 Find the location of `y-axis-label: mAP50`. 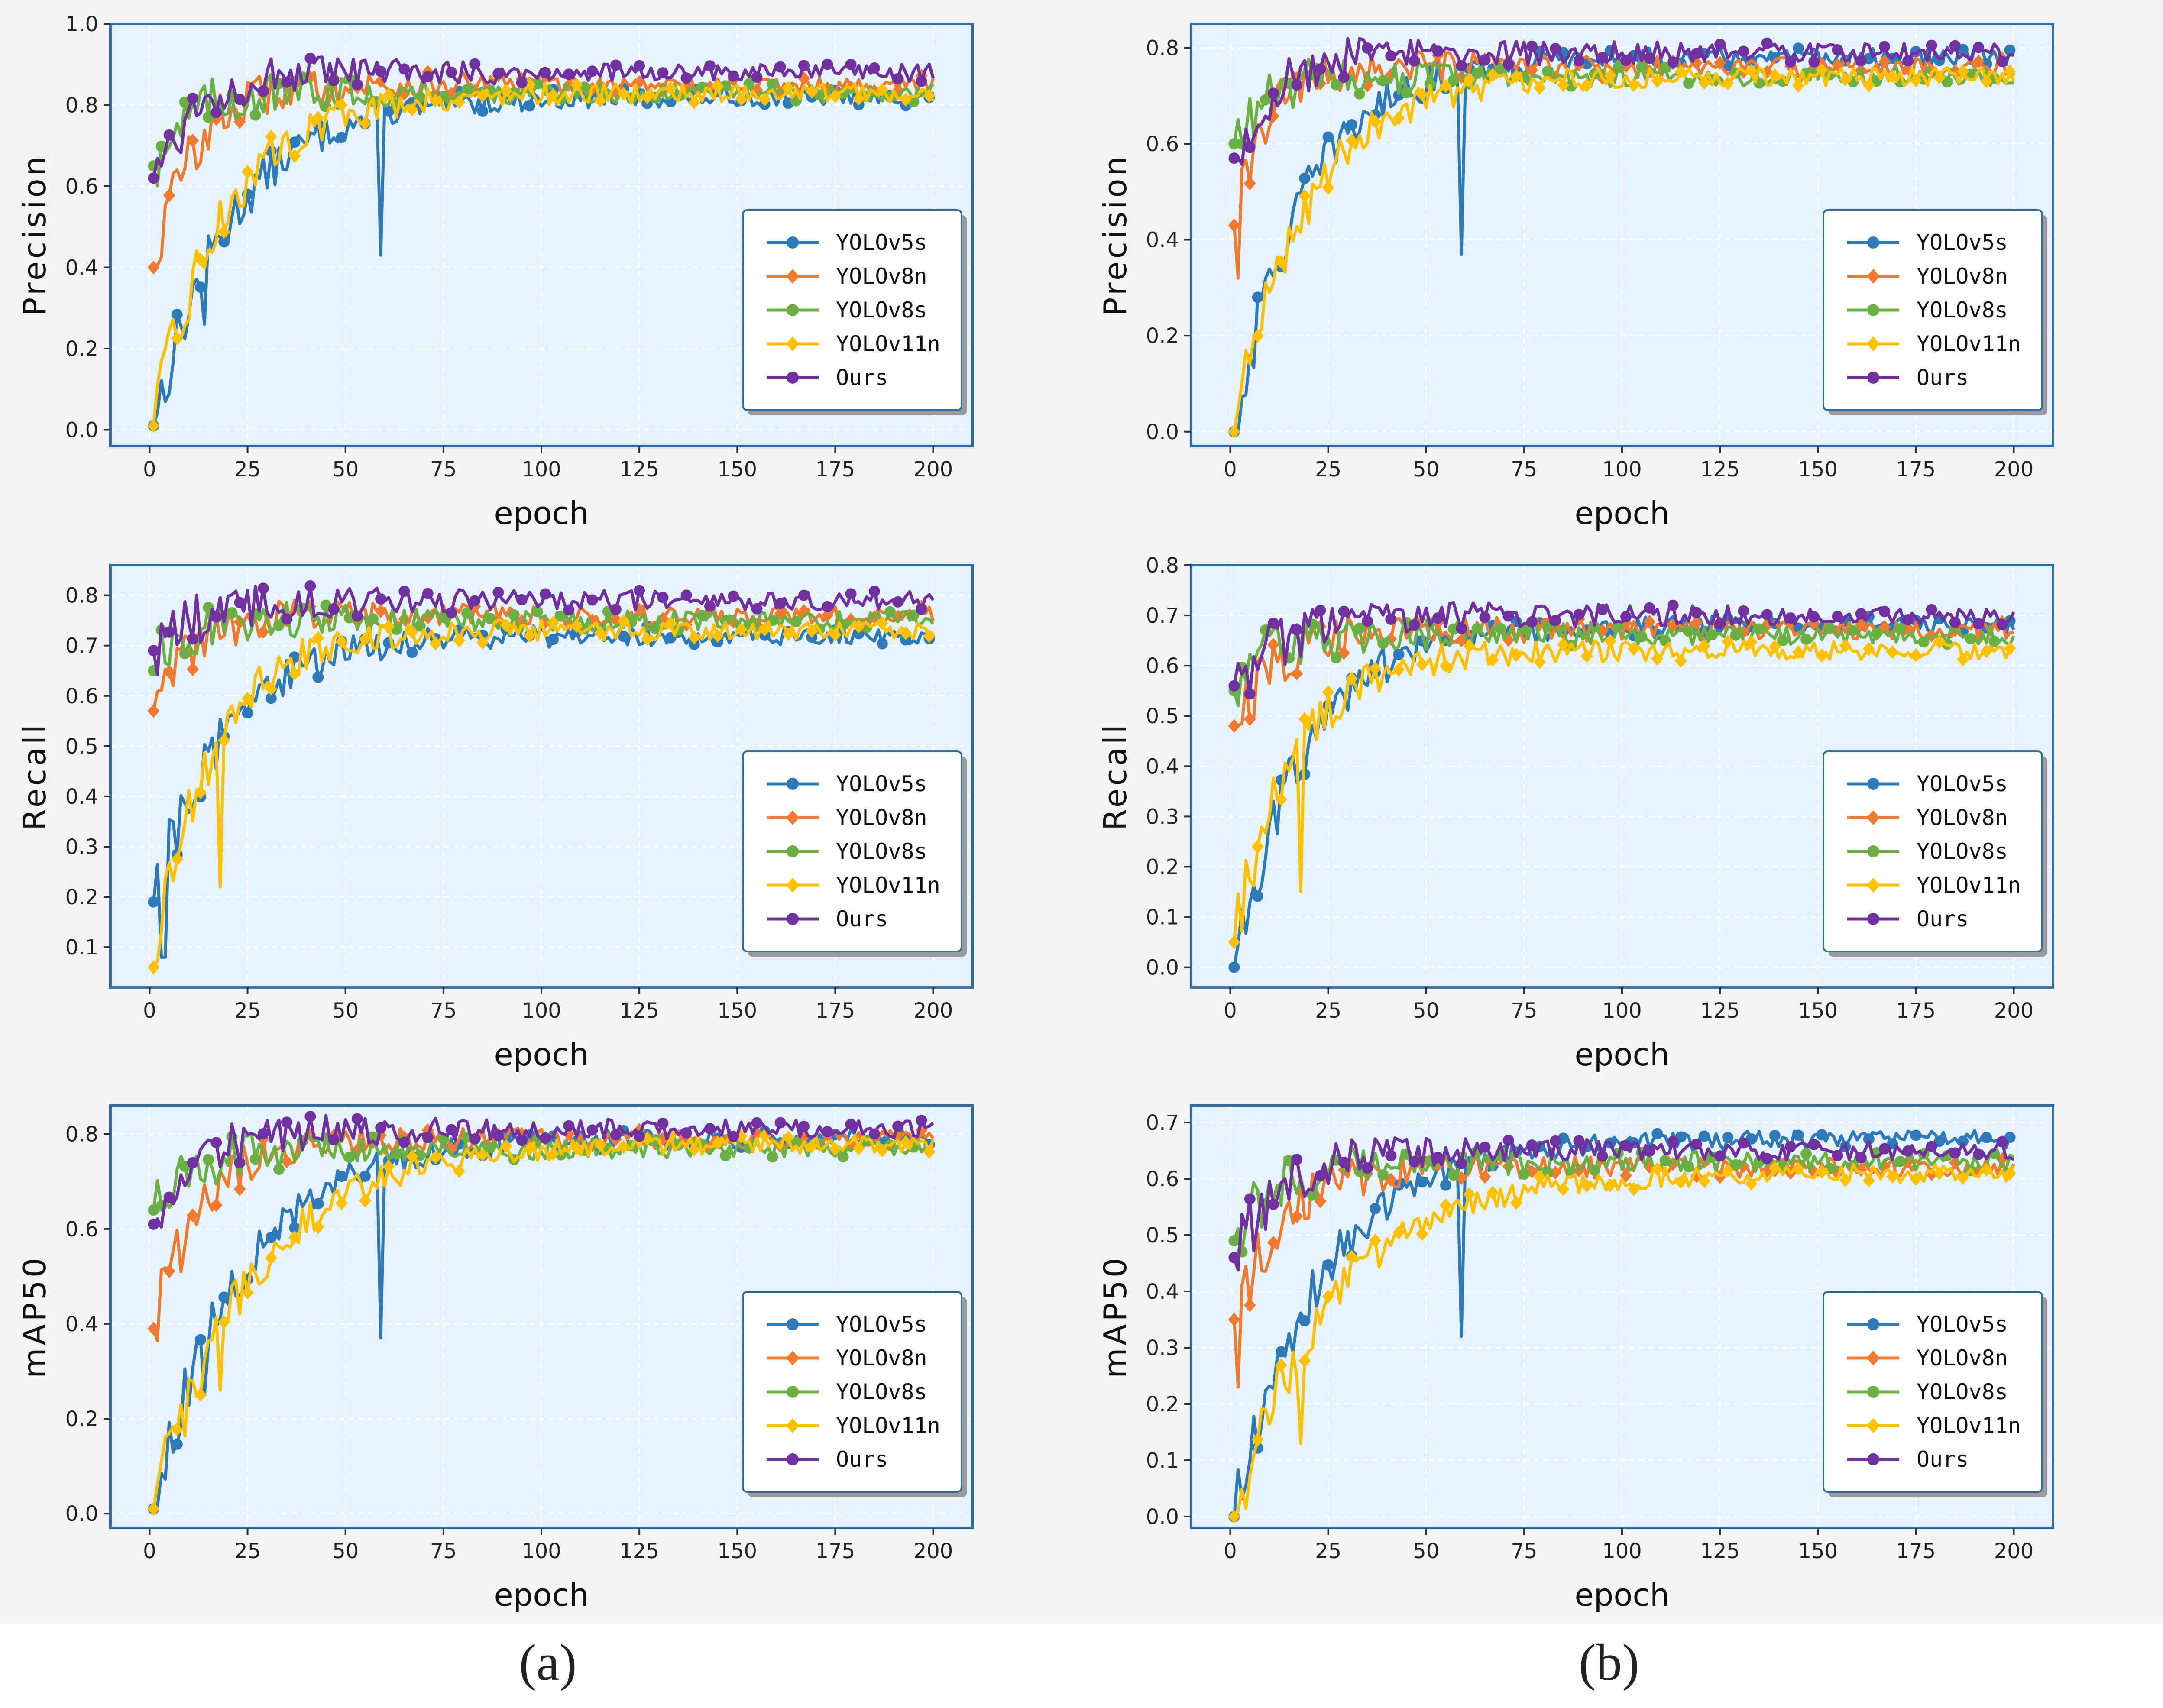

y-axis-label: mAP50 is located at coordinates (1115, 1316).